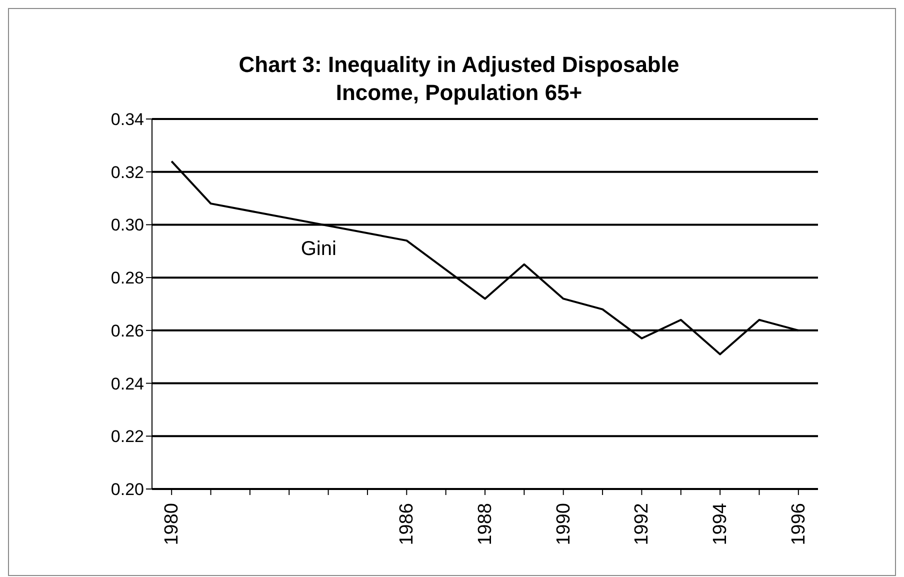 This screenshot has width=904, height=577. Describe the element at coordinates (318, 250) in the screenshot. I see `series-label: Gini` at that location.